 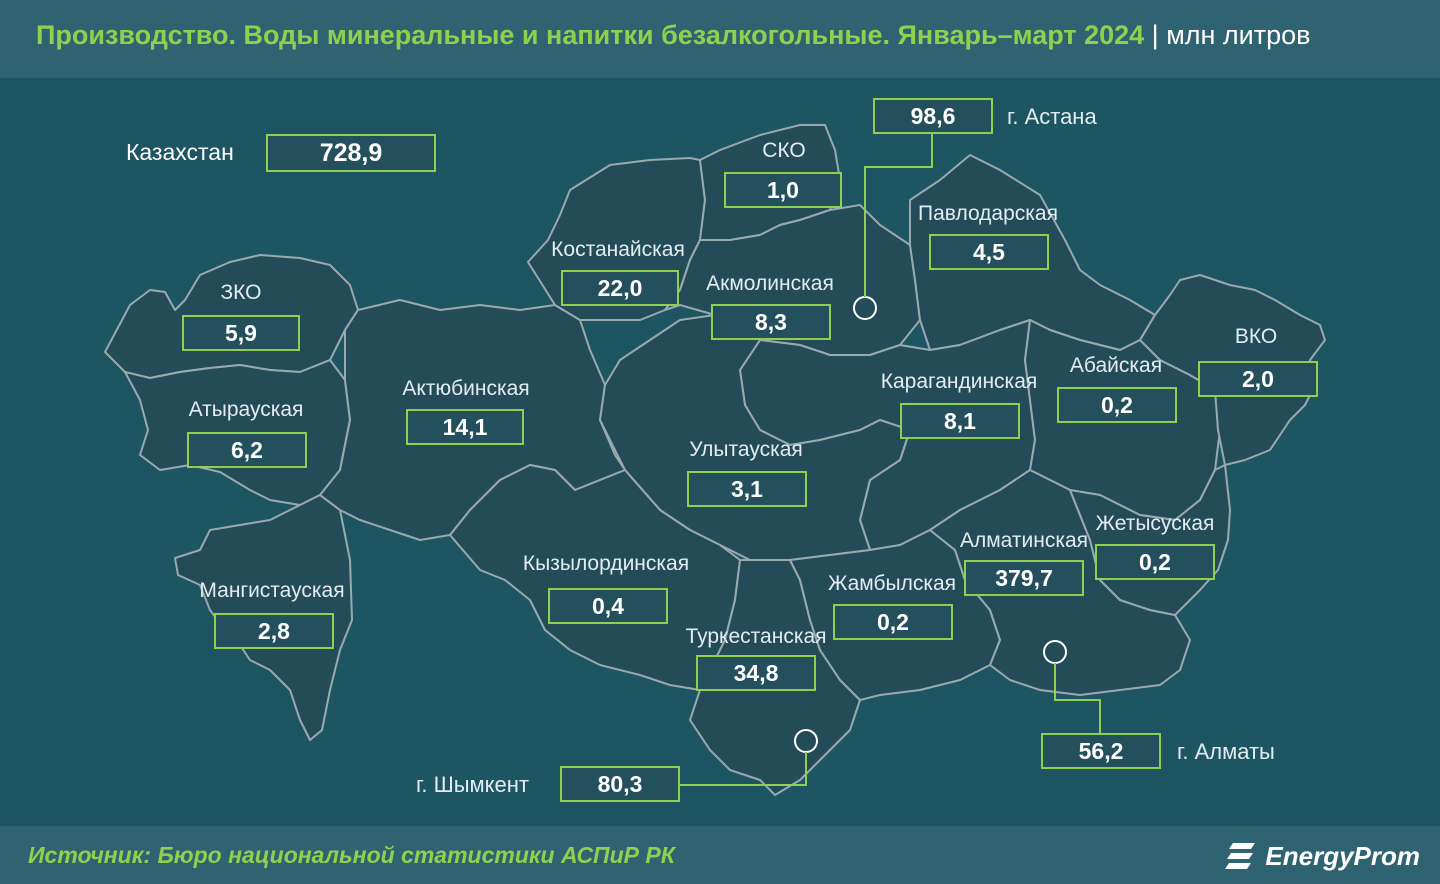 What do you see at coordinates (247, 450) in the screenshot?
I see `region-value-atyrau: 6,2` at bounding box center [247, 450].